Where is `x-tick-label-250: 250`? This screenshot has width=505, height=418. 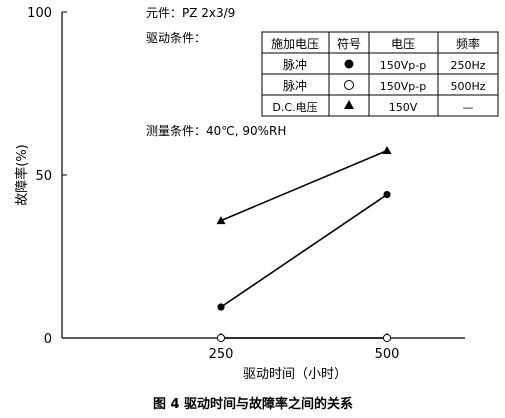 x-tick-label-250: 250 is located at coordinates (221, 354).